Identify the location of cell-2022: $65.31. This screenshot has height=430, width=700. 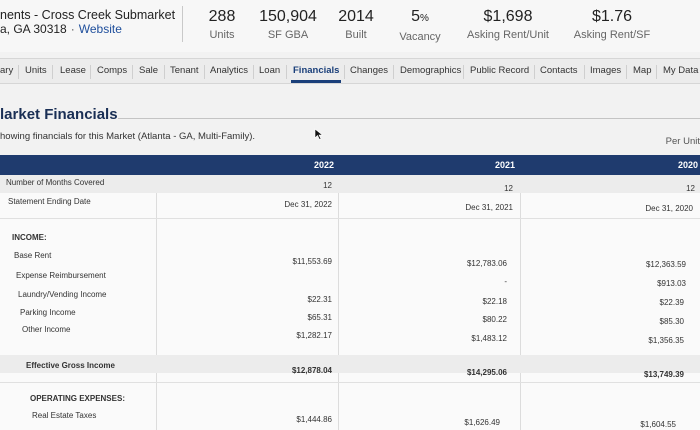
(319, 317).